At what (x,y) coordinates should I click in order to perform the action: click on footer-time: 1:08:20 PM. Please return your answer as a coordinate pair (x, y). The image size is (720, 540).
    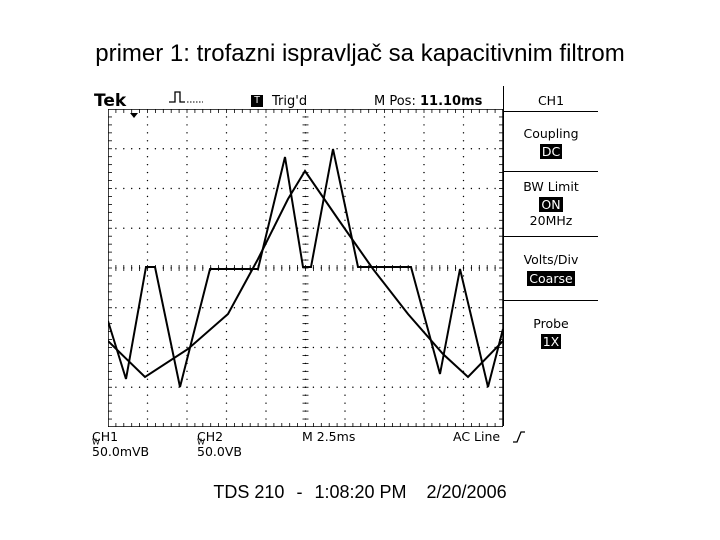
    Looking at the image, I should click on (360, 492).